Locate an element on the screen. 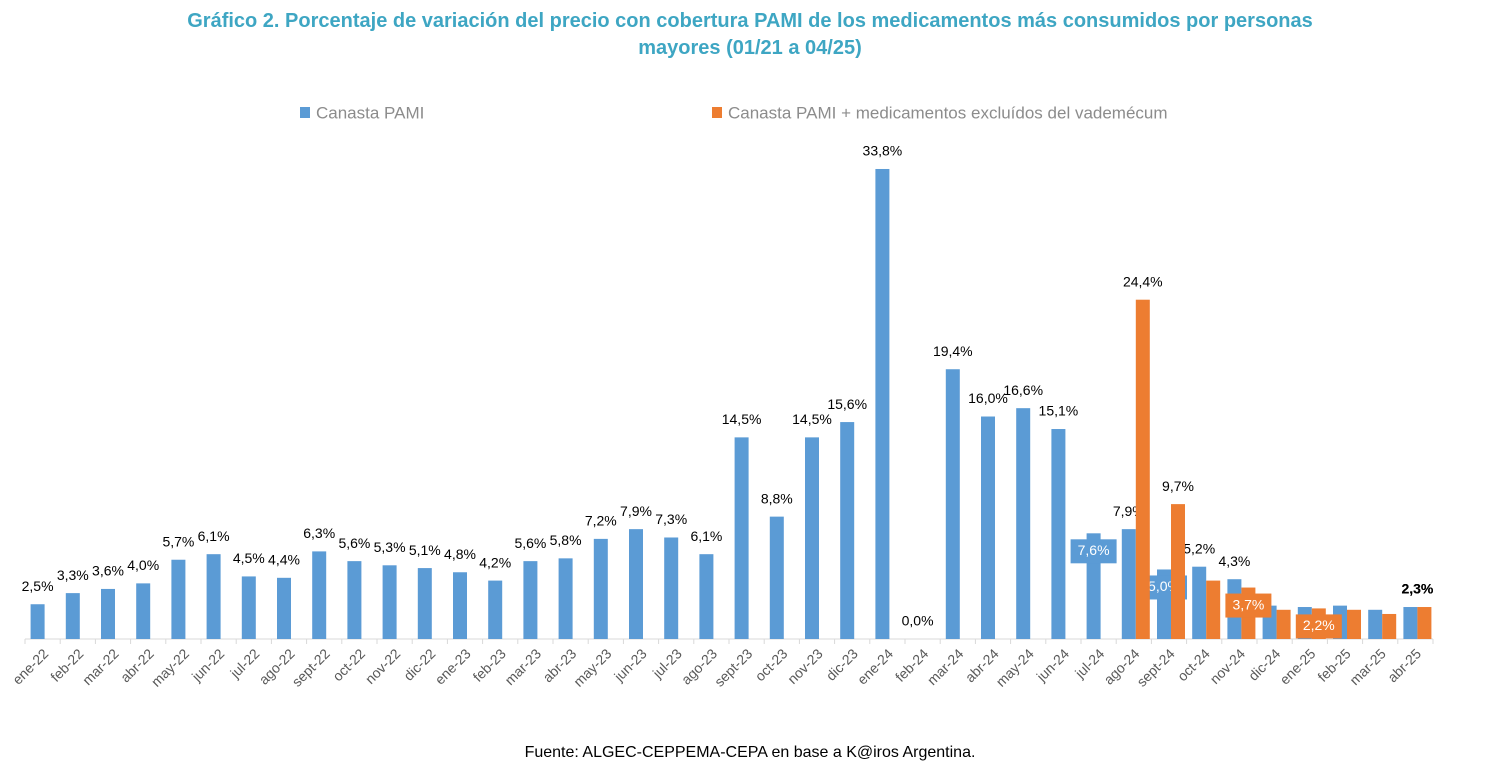 This screenshot has height=777, width=1500. value-label: 7,6% is located at coordinates (1094, 550).